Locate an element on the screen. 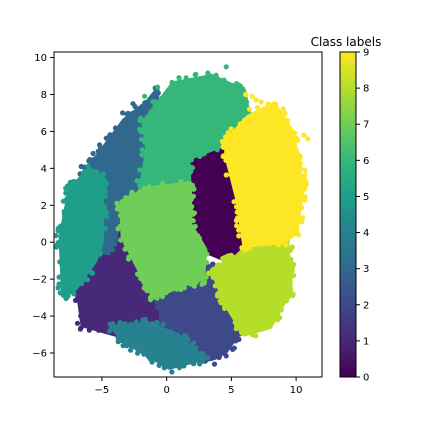  colorbar-tick-label: 5 is located at coordinates (366, 197).